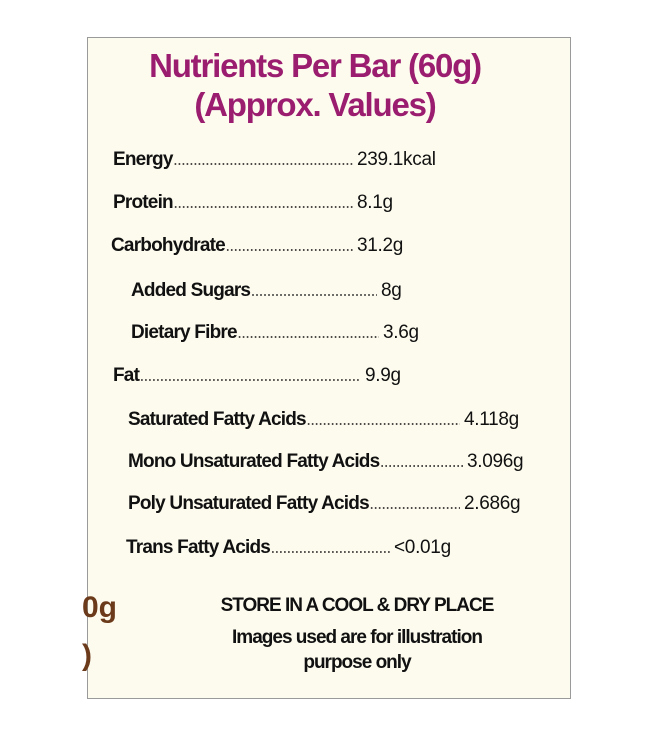  What do you see at coordinates (168, 245) in the screenshot?
I see `nutrient-label: Carbohydrate` at bounding box center [168, 245].